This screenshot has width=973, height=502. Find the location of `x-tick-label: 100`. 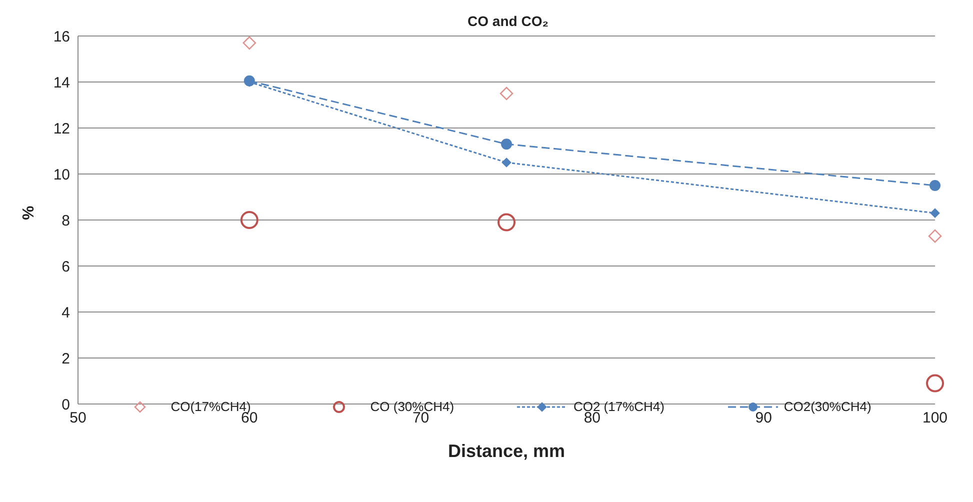

x-tick-label: 100 is located at coordinates (935, 418).